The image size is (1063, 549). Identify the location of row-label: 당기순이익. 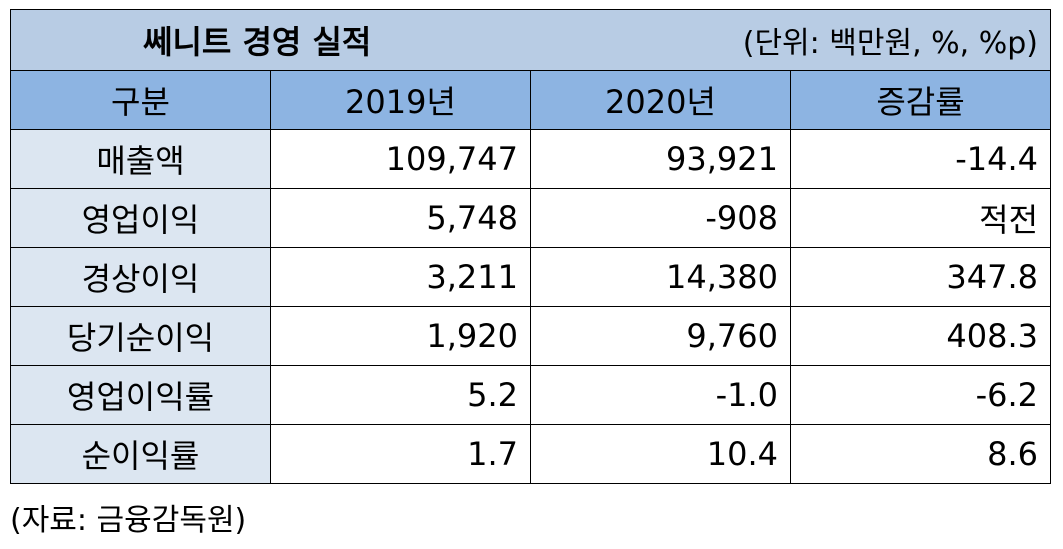
(140, 336).